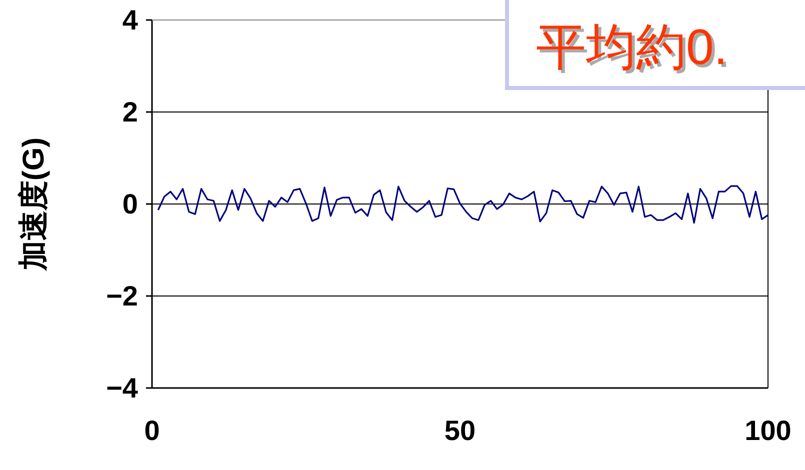 Image resolution: width=805 pixels, height=470 pixels. I want to click on y-tick-label: 4, so click(130, 20).